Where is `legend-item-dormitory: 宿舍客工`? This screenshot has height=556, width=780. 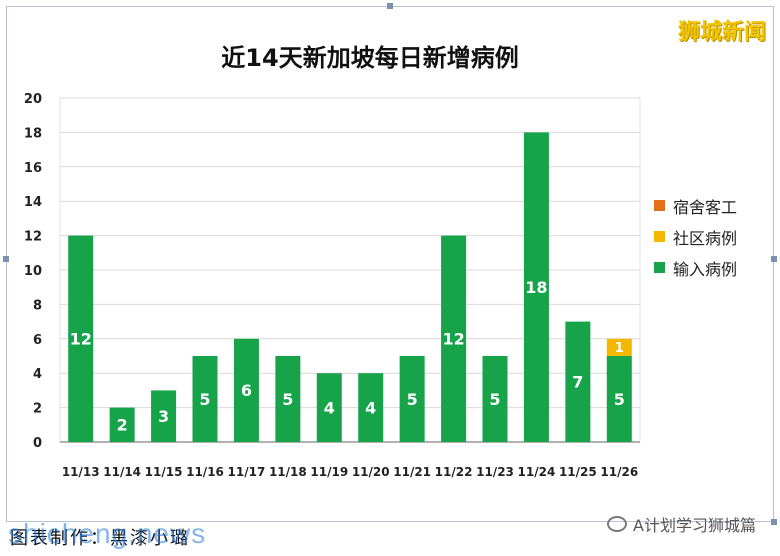 legend-item-dormitory: 宿舍客工 is located at coordinates (695, 205).